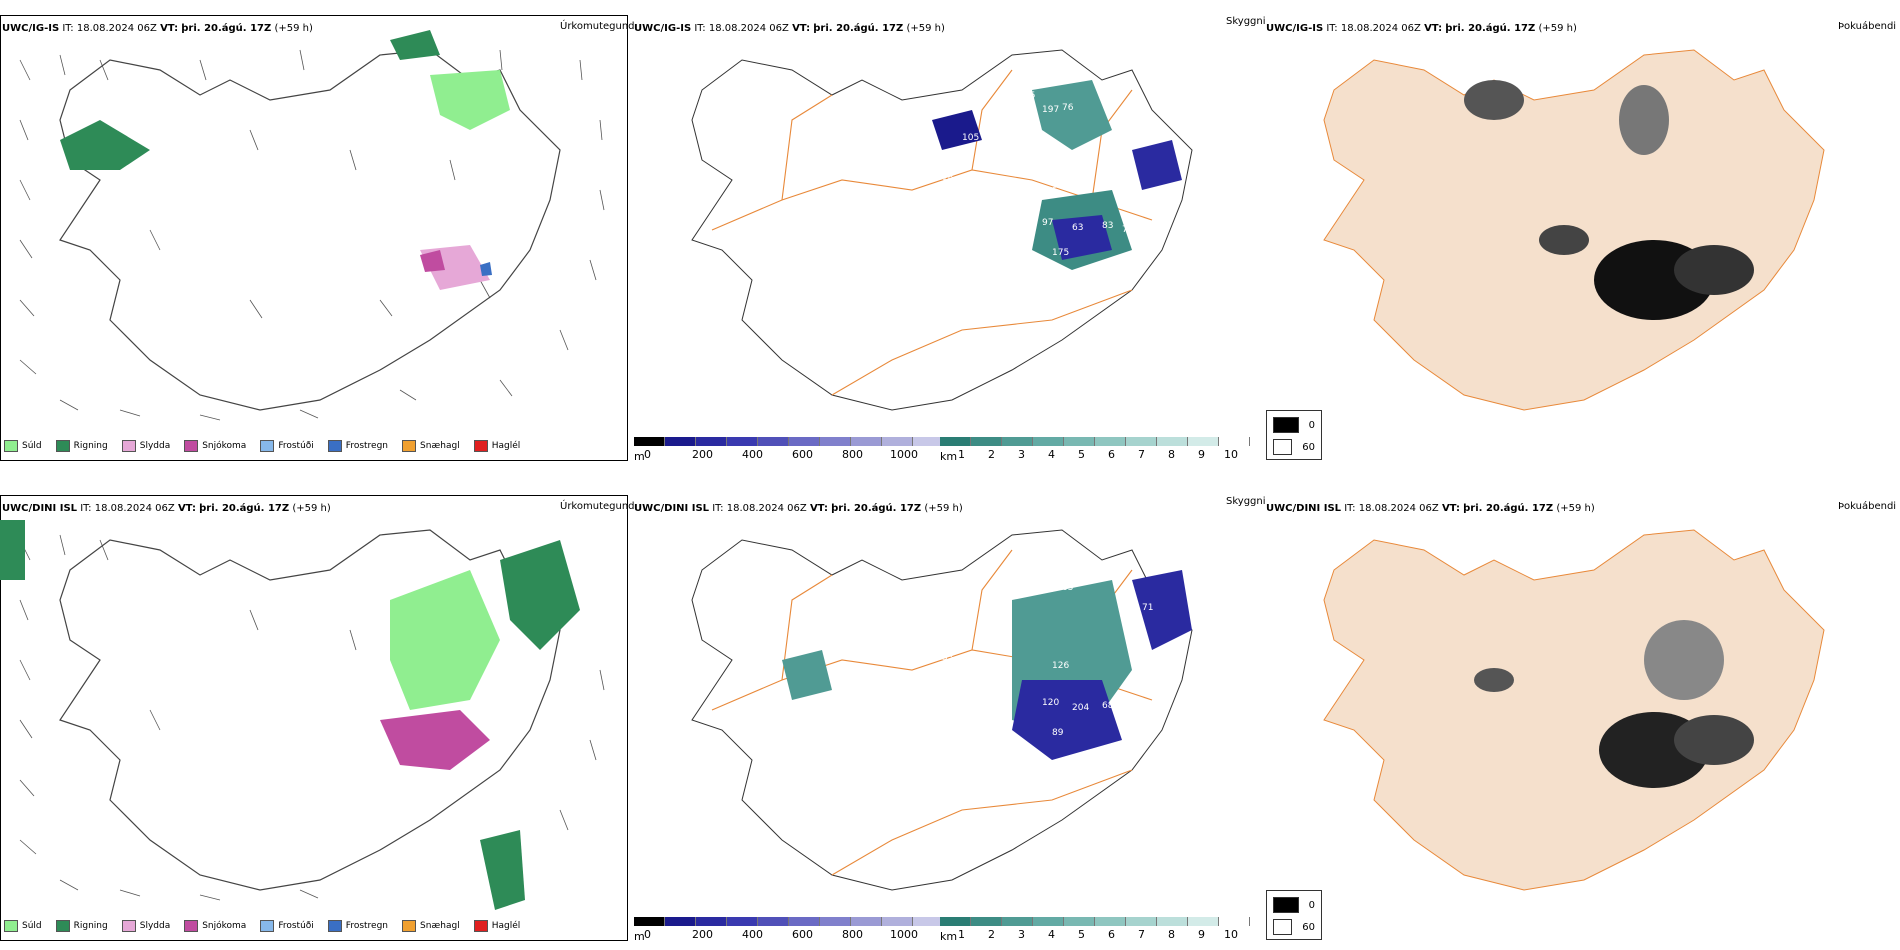  Describe the element at coordinates (950, 198) in the screenshot. I see `visibility-number: 111` at that location.